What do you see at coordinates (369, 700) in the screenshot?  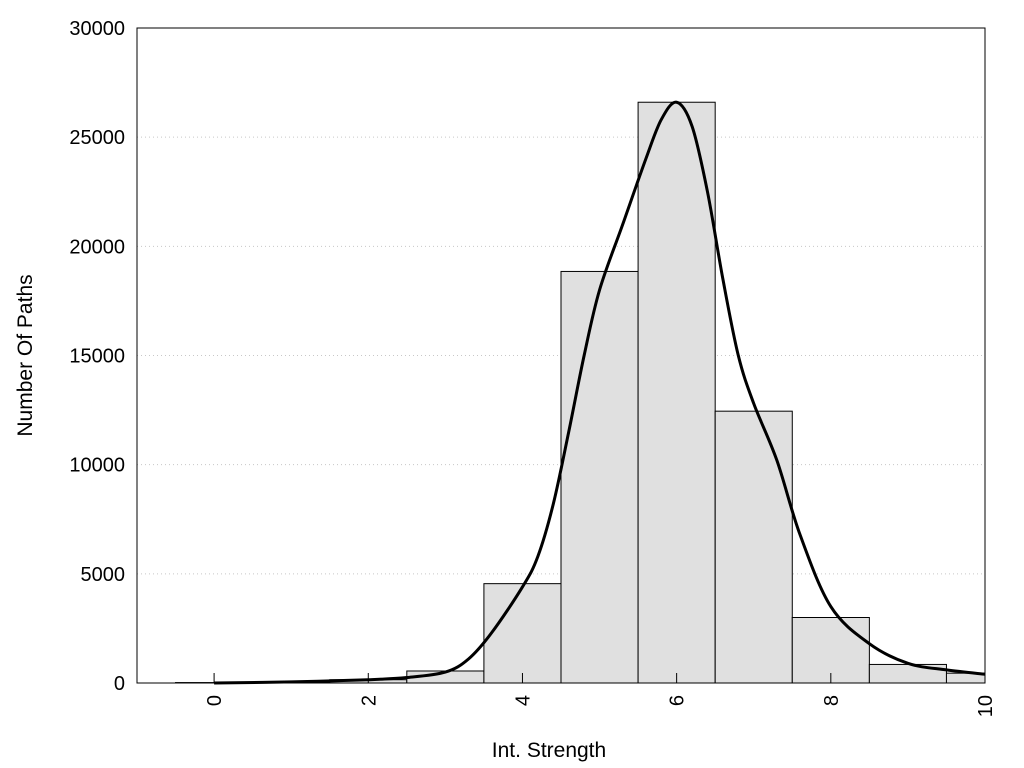 I see `x-tick-label: 2` at bounding box center [369, 700].